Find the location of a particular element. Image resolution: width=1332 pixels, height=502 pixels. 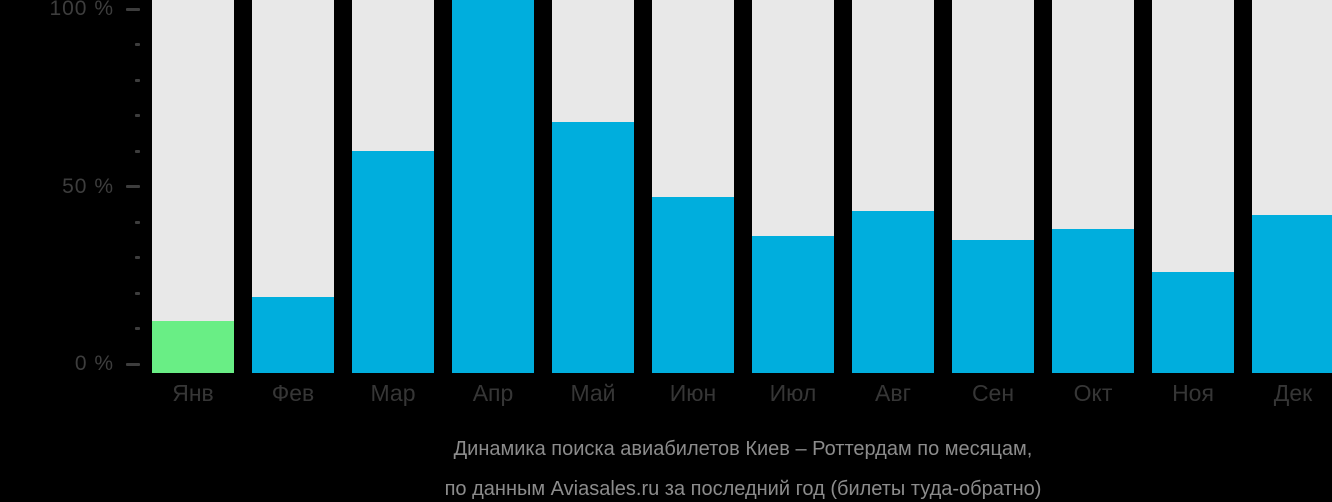

y-tick-label: 0 % is located at coordinates (94, 364).